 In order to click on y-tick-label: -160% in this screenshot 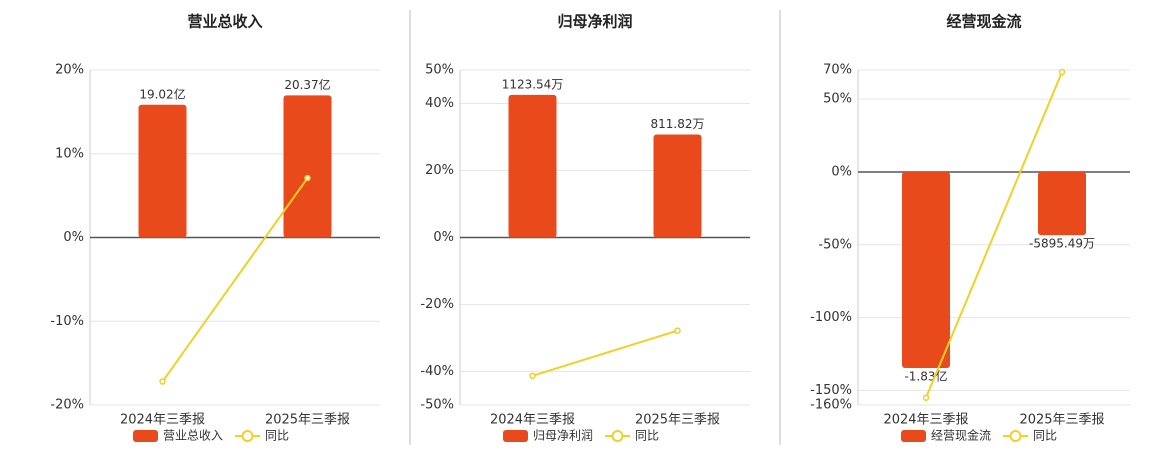, I will do `click(831, 405)`.